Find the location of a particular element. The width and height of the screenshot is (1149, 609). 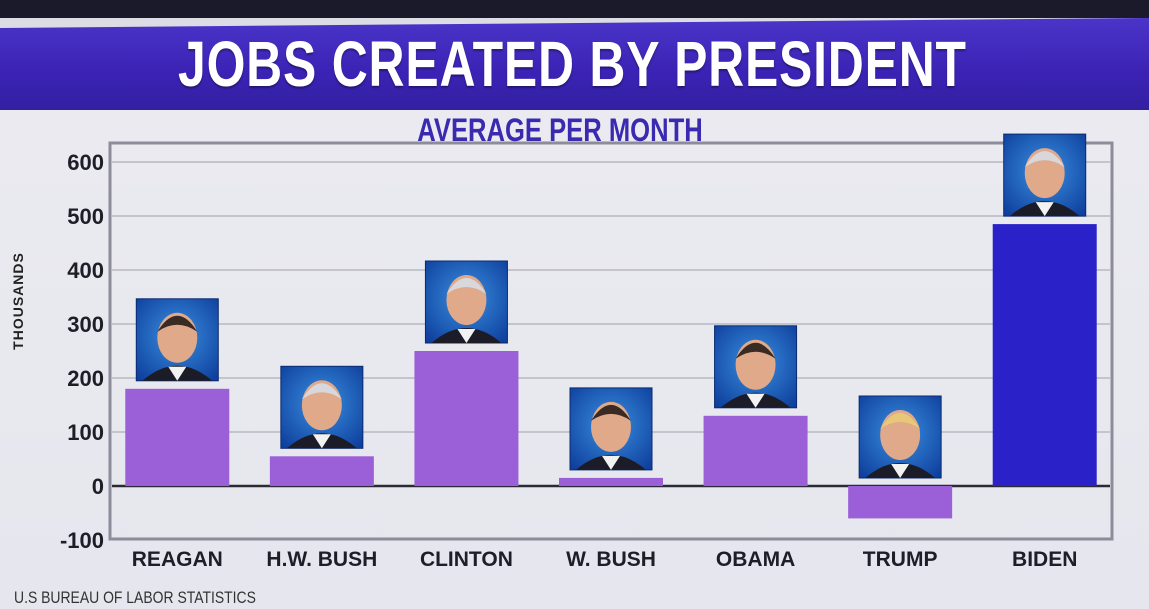

y-tick-label: 0 is located at coordinates (98, 486).